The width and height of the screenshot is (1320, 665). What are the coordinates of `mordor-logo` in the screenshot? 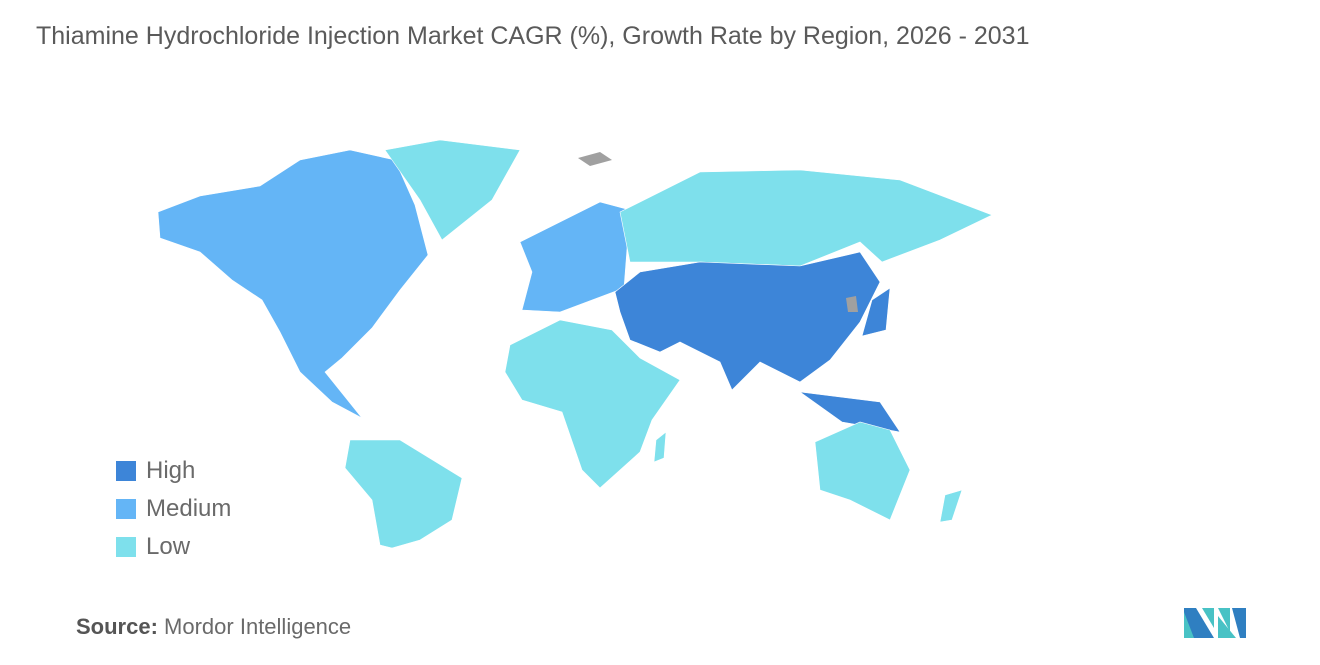 It's located at (1215, 623).